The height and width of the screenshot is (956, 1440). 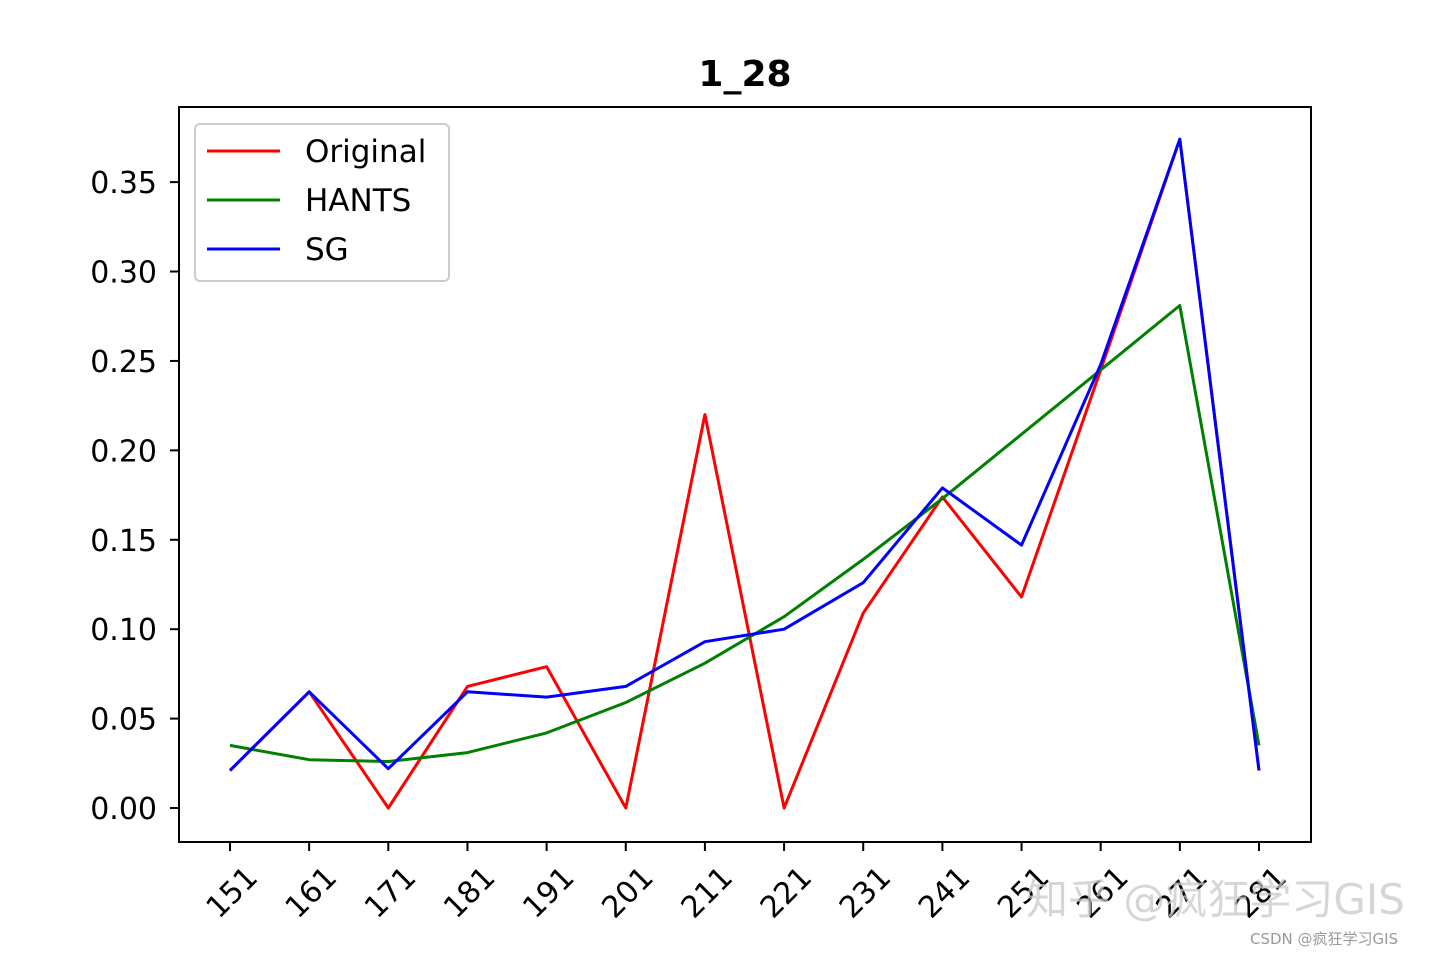 I want to click on x-tick-label: 191, so click(x=548, y=892).